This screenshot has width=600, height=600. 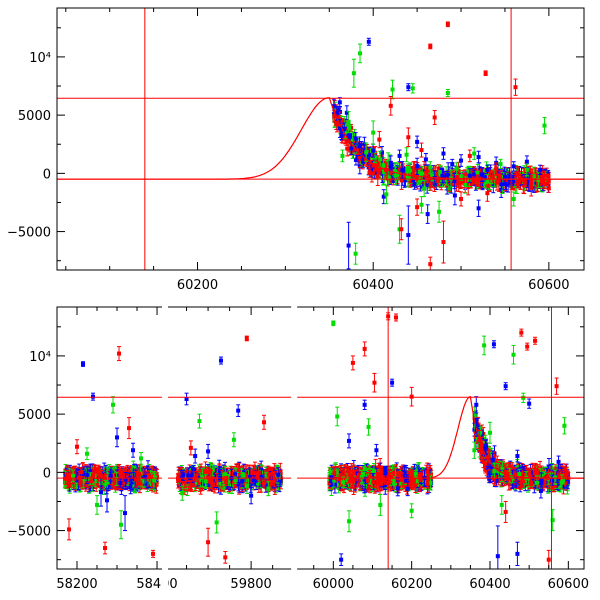 I want to click on top-y-tick-label: 10⁴, so click(x=40, y=58).